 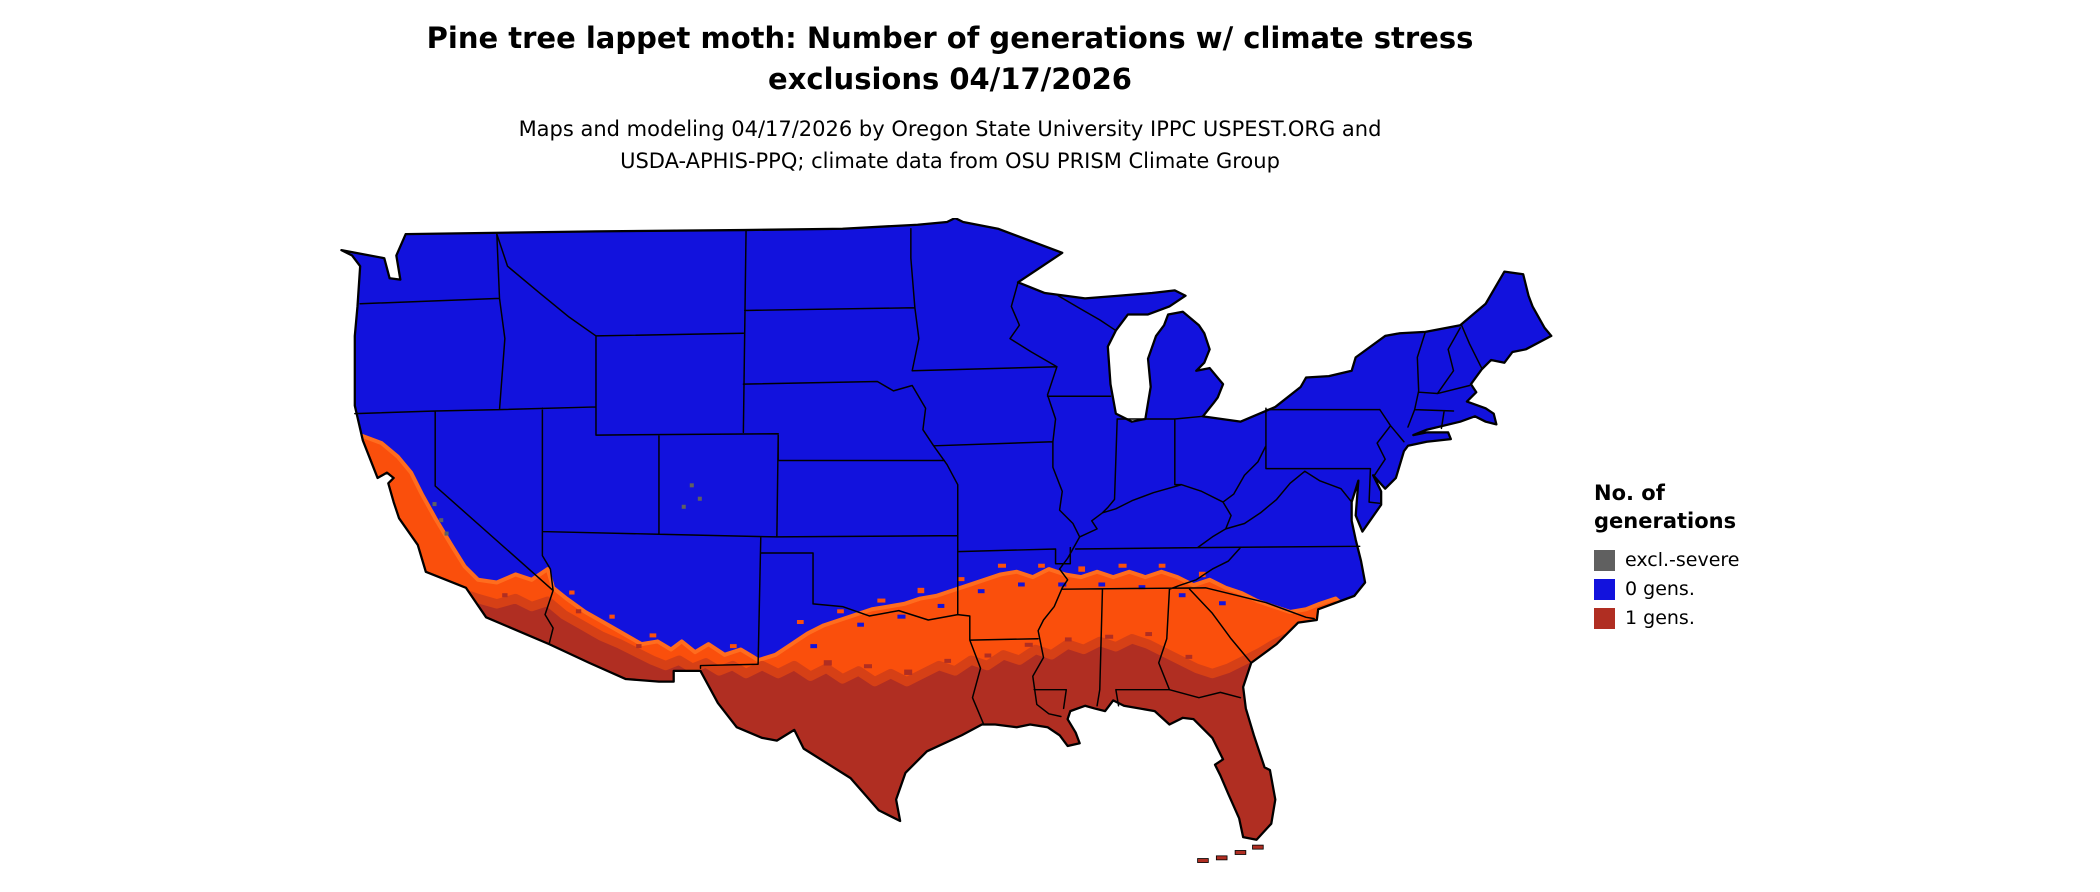 I want to click on zone-excluded-severe, so click(x=567, y=509).